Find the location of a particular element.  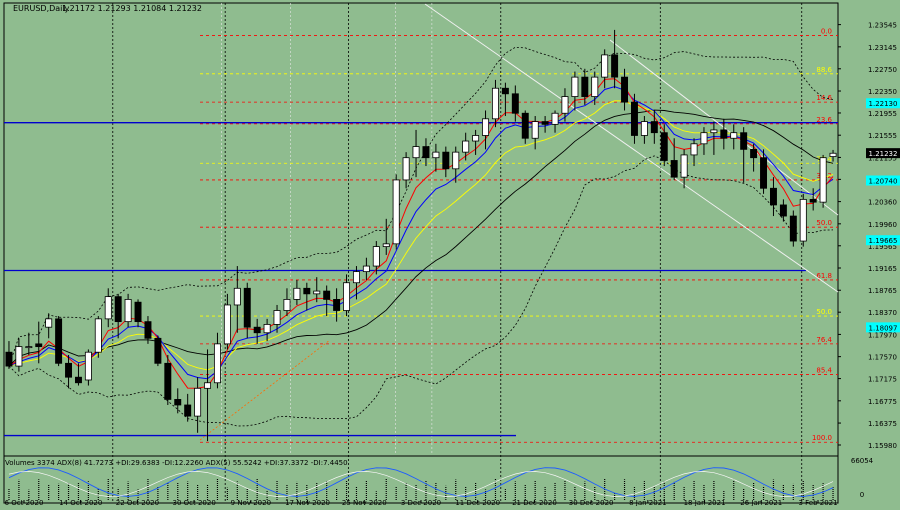

date-tick-label: 11 Dec 2020 is located at coordinates (477, 502).